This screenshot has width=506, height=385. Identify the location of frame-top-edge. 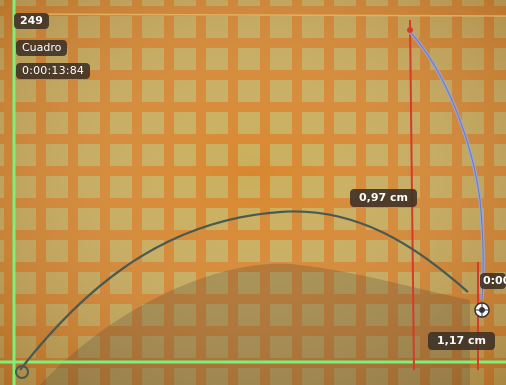
(259, 15).